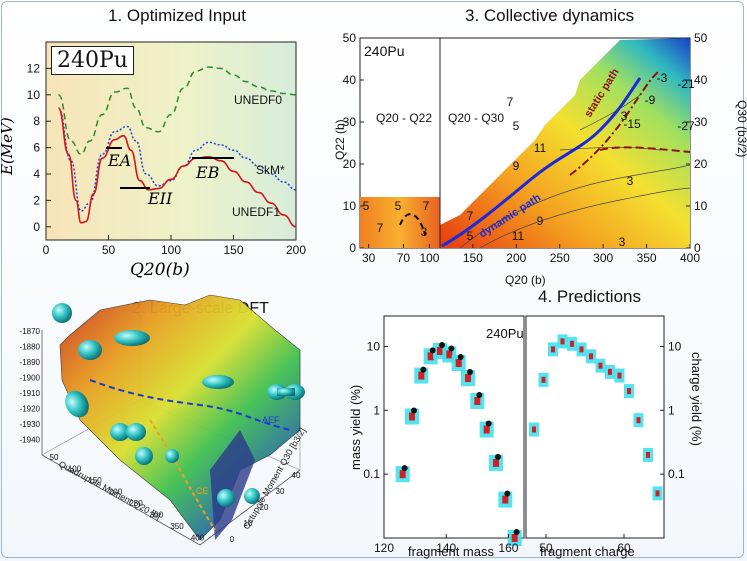  I want to click on p2-z-tick: -1890, so click(30, 362).